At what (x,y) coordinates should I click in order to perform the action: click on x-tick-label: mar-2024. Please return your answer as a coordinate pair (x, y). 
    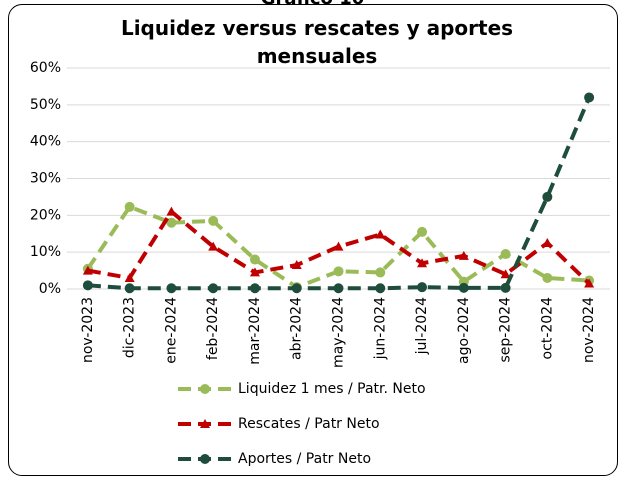
    Looking at the image, I should click on (255, 331).